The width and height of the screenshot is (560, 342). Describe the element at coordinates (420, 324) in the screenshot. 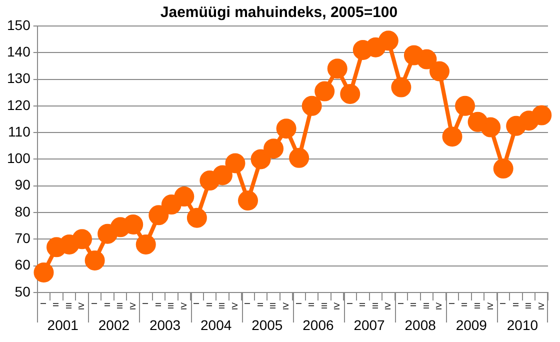

I see `text: 2008` at that location.